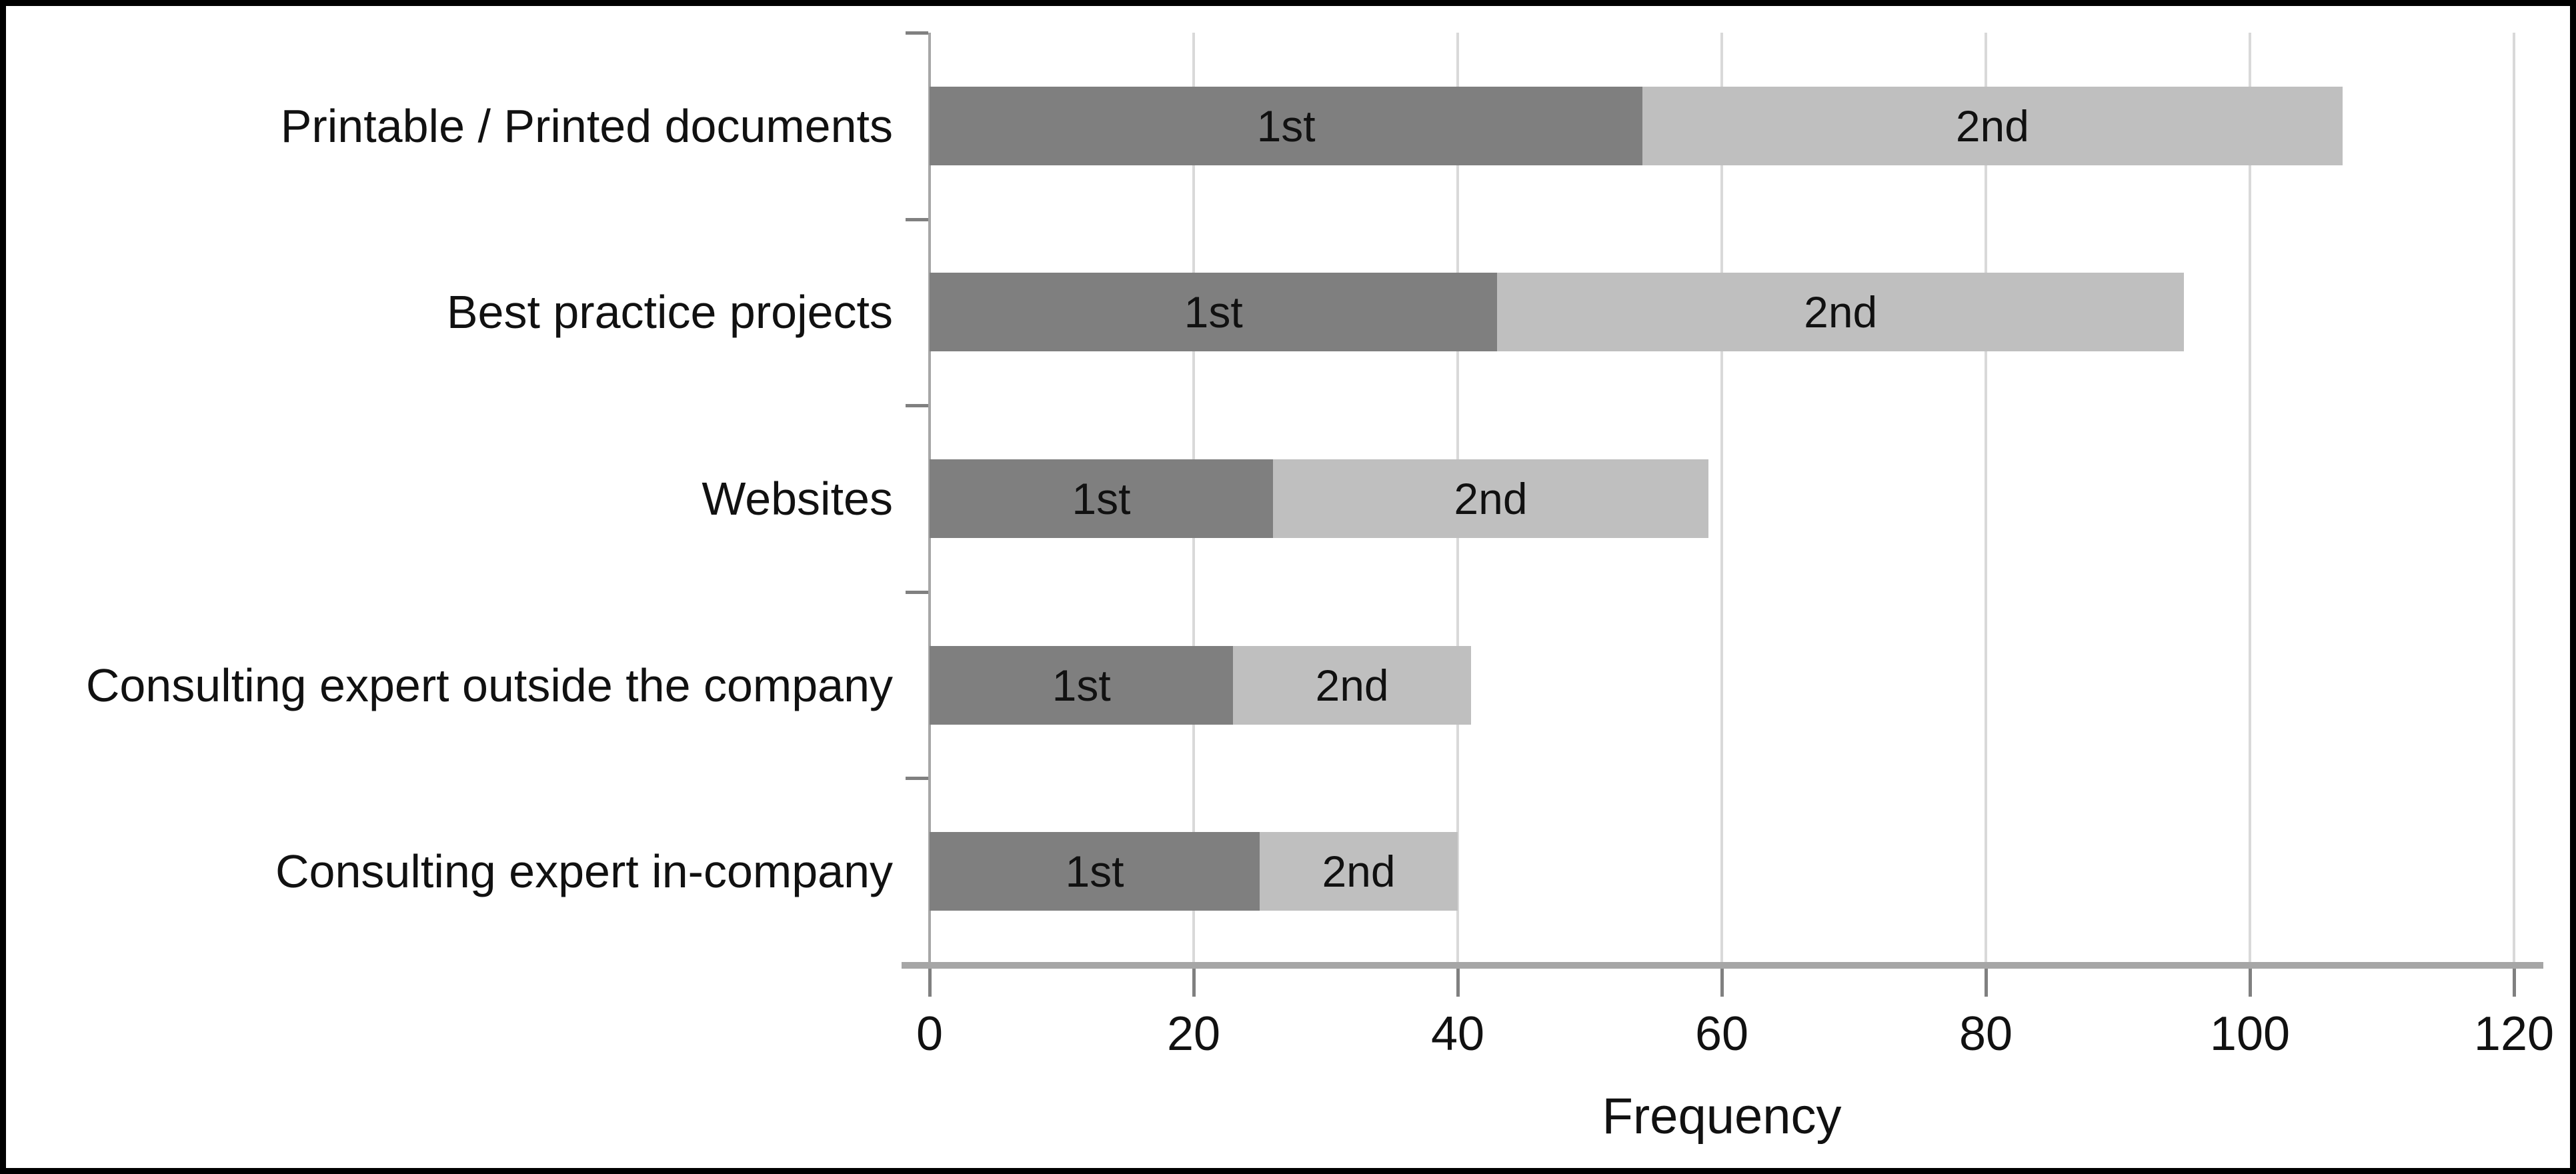 The image size is (2576, 1174). I want to click on bar-row-3: 1st 2nd, so click(1319, 498).